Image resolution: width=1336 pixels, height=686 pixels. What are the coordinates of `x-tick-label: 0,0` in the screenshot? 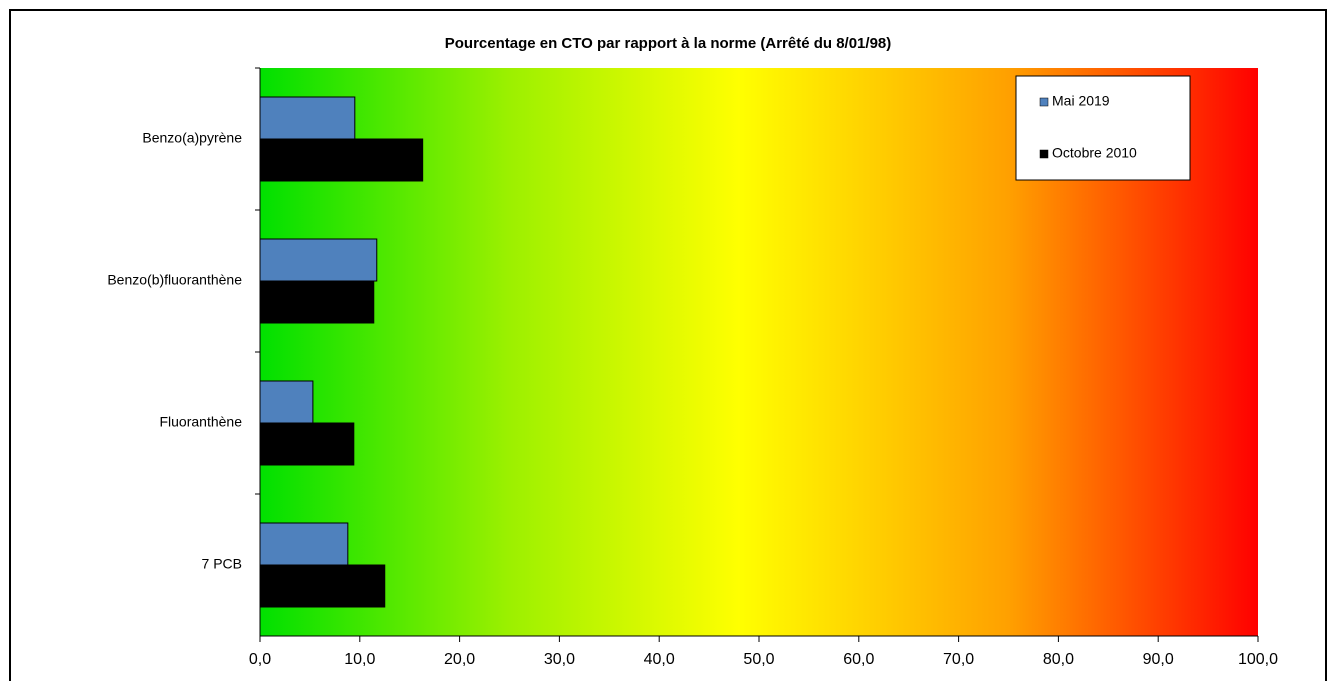 It's located at (260, 659).